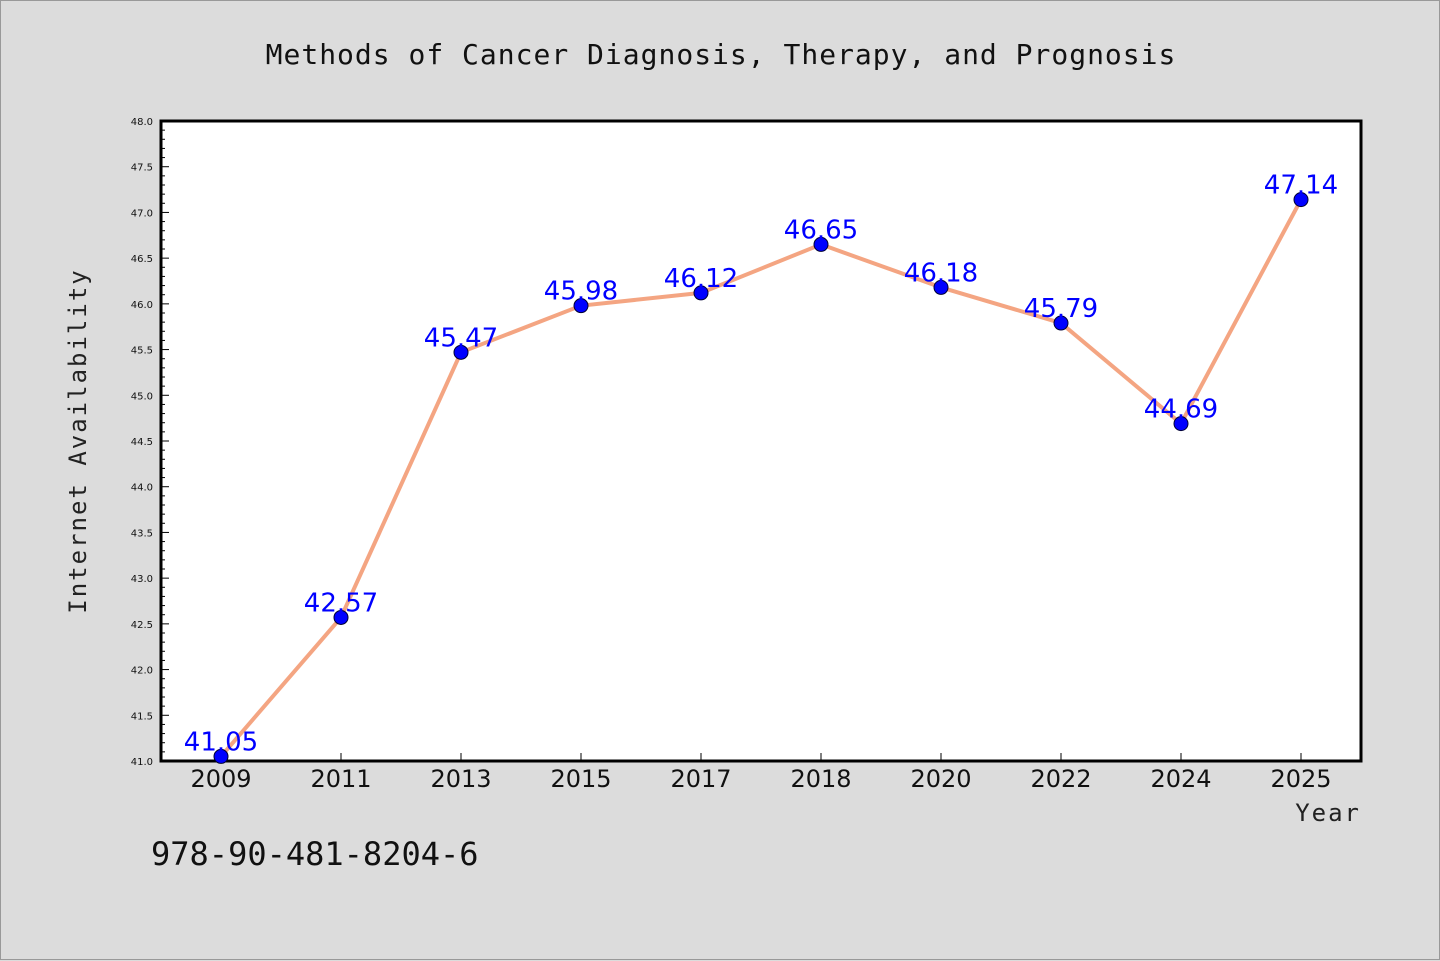 The image size is (1440, 961). Describe the element at coordinates (1301, 186) in the screenshot. I see `data-label: 47.14` at that location.